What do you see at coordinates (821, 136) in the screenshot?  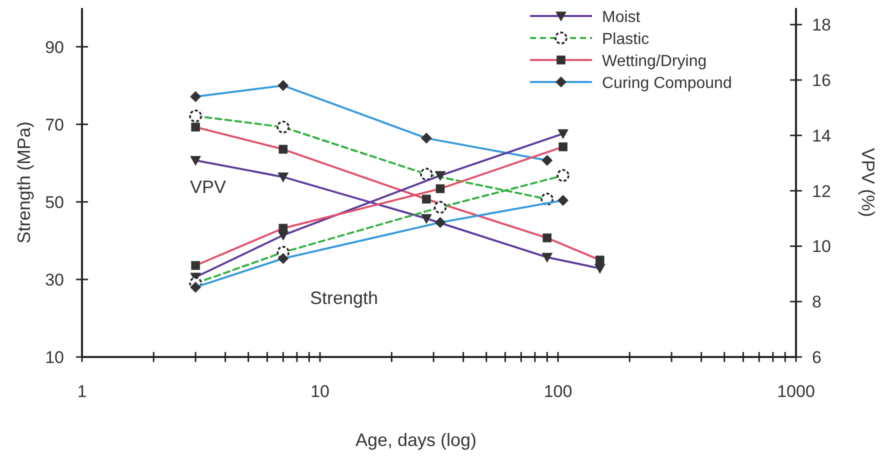 I see `y2-tick-label: 14` at bounding box center [821, 136].